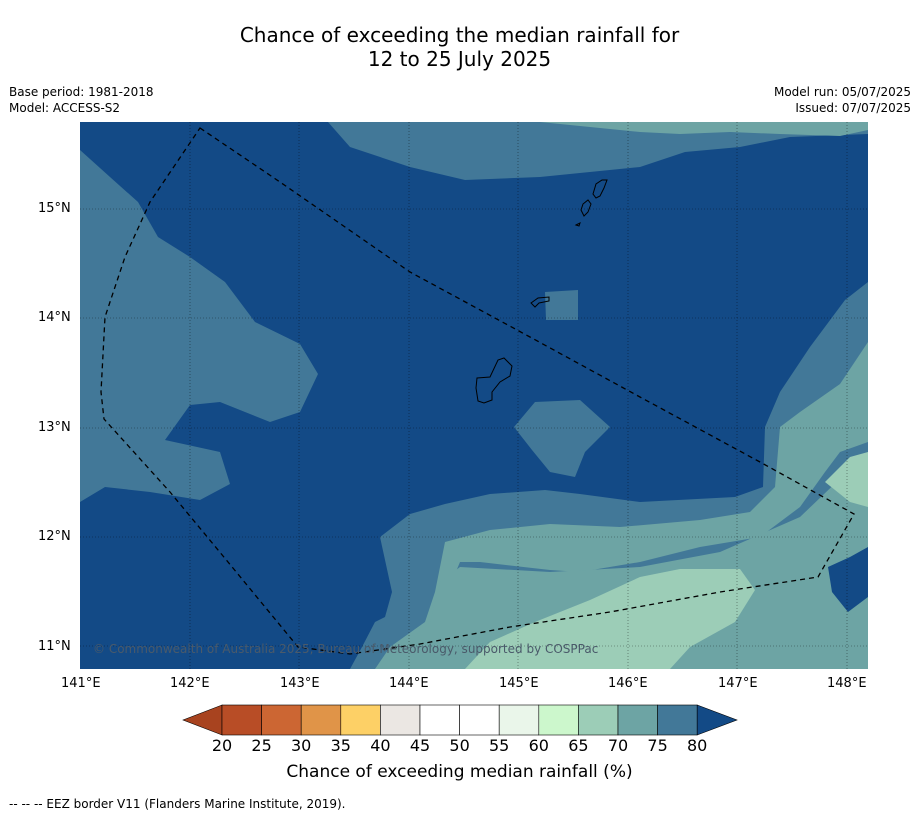 Image resolution: width=919 pixels, height=816 pixels. What do you see at coordinates (261, 745) in the screenshot?
I see `colorbar-label: 25` at bounding box center [261, 745].